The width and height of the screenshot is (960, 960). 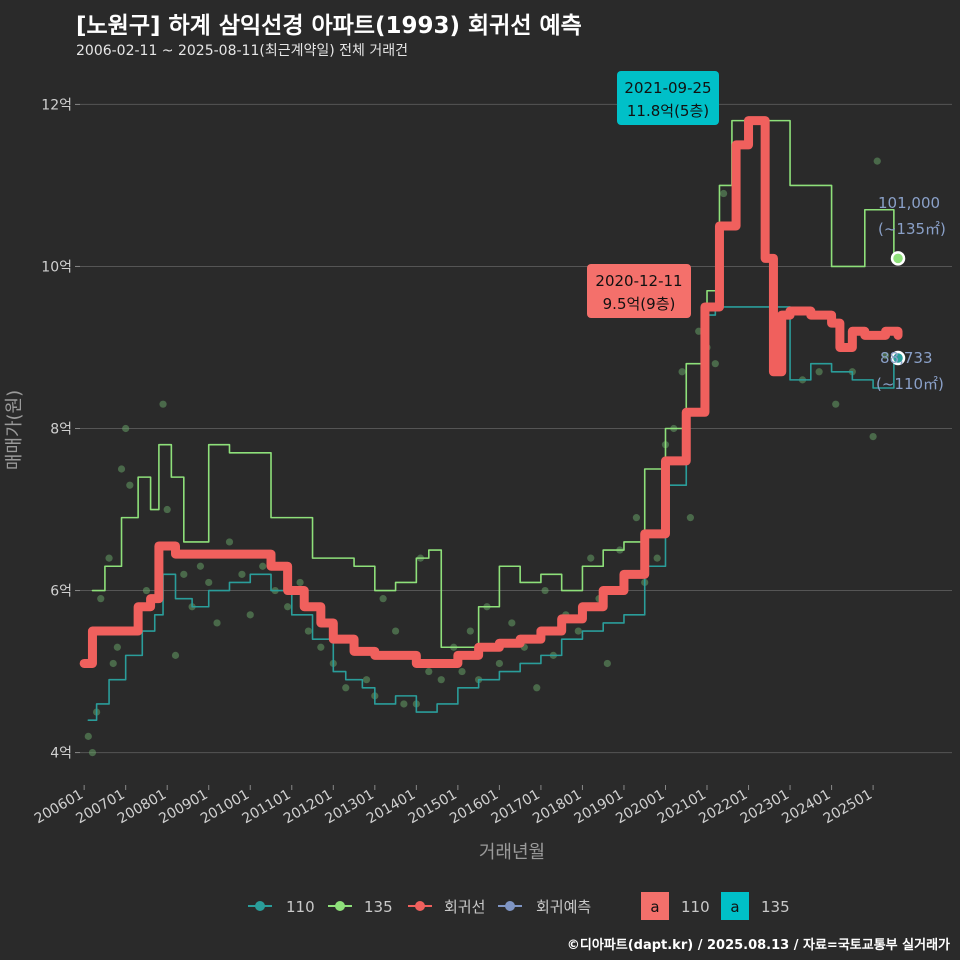 What do you see at coordinates (639, 291) in the screenshot?
I see `annotation-2020: 2020-12-11 9.5억(9층)` at bounding box center [639, 291].